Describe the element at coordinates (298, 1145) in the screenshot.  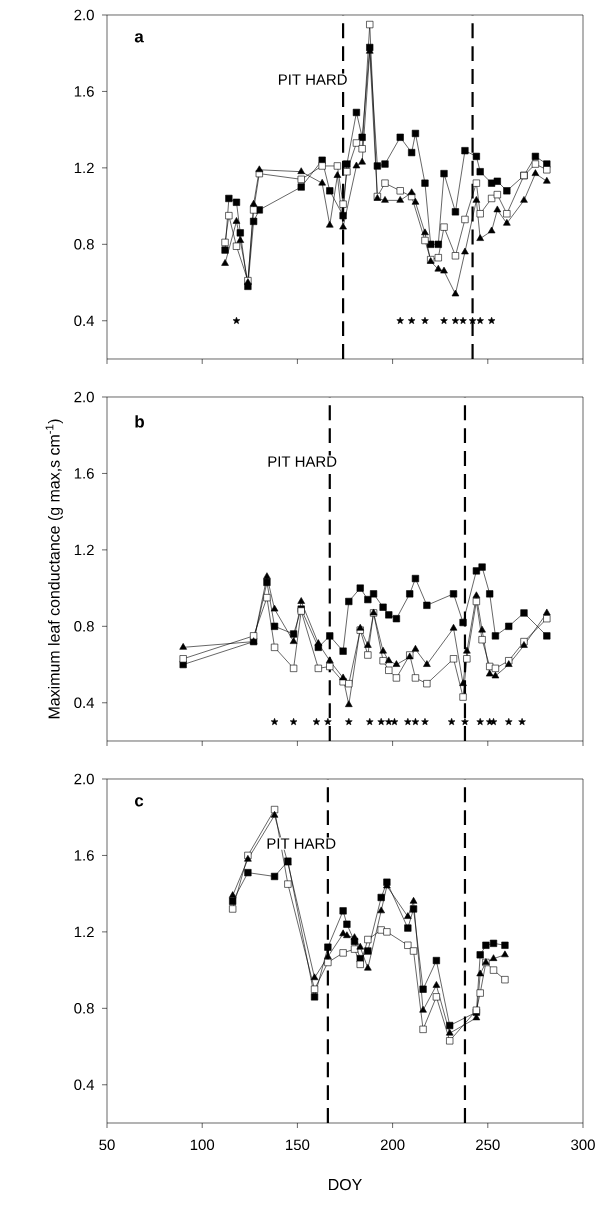
I see `x-tick-label: 150` at that location.